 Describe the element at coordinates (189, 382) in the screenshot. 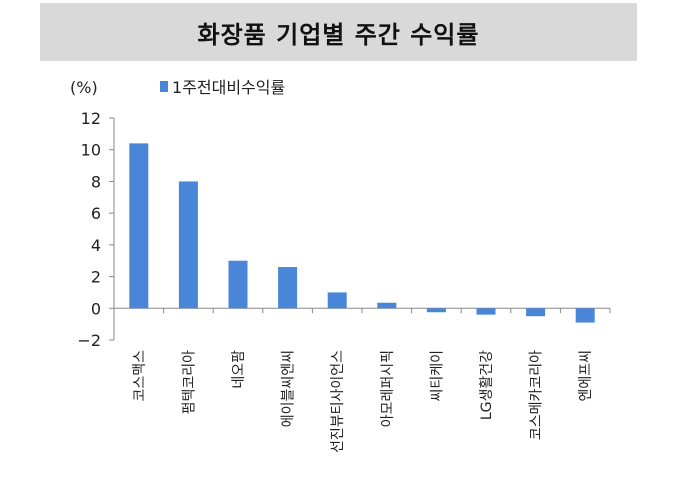

I see `category-label: 펌텍코리아` at that location.